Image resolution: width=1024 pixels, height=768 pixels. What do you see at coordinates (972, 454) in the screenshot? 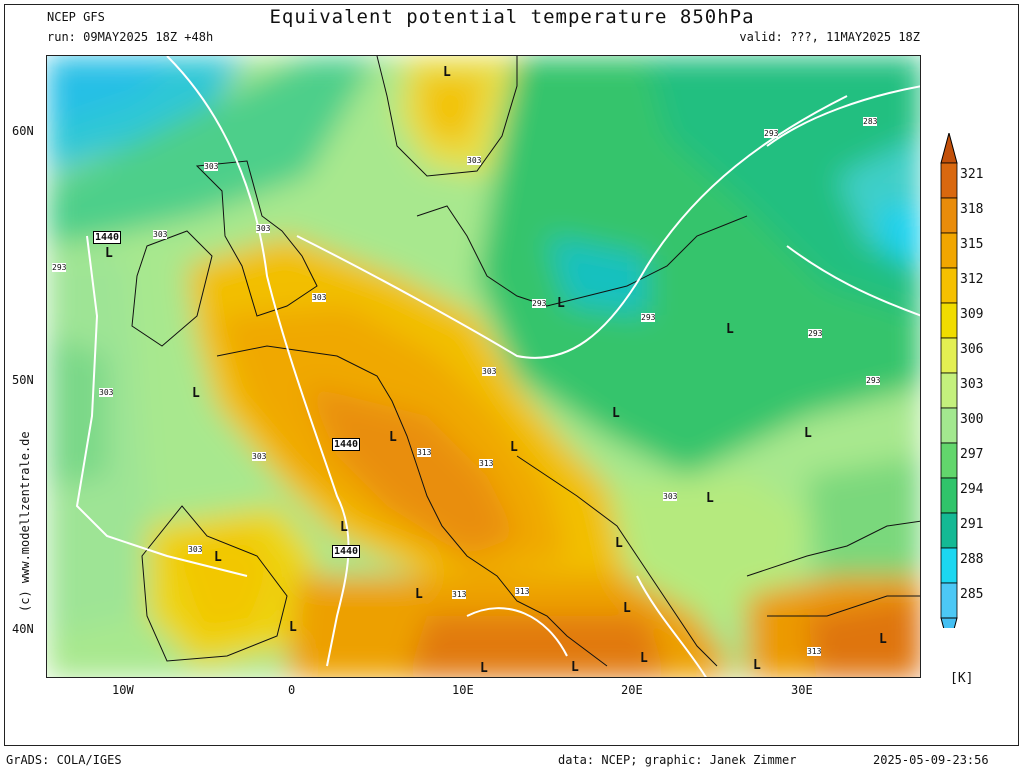
I see `colorbar-level-label: 297` at bounding box center [972, 454].